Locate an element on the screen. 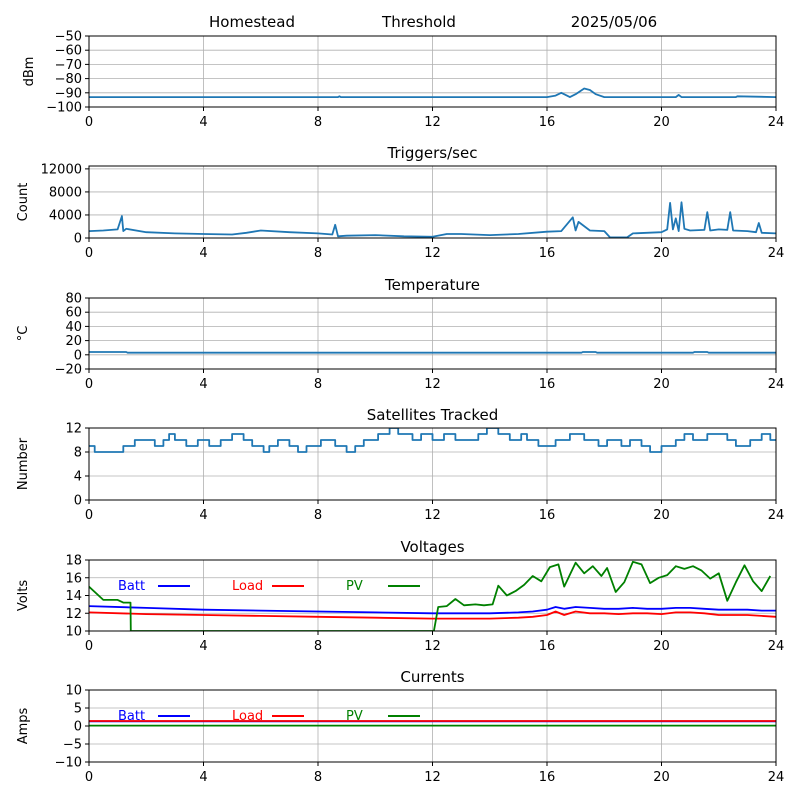  y-axis-label: °C is located at coordinates (23, 334).